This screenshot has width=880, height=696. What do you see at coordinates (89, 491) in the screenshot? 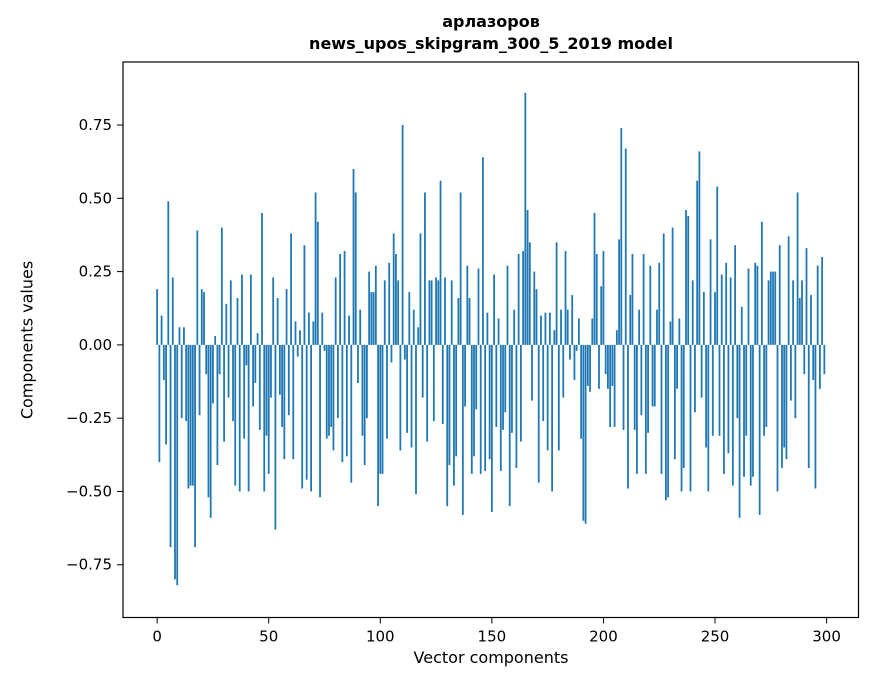
I see `y-tick-label: −0.50` at bounding box center [89, 491].